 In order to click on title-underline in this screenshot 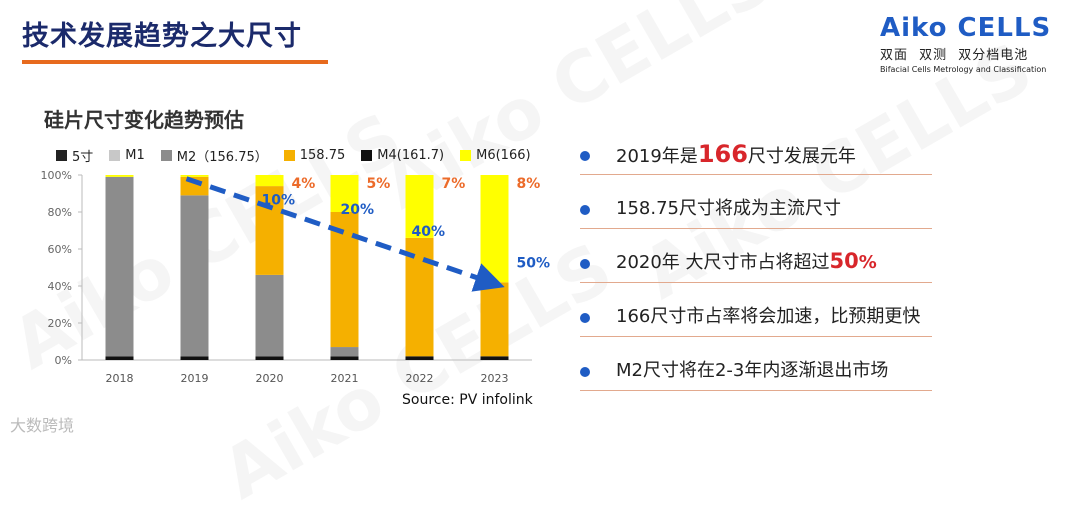, I will do `click(175, 62)`.